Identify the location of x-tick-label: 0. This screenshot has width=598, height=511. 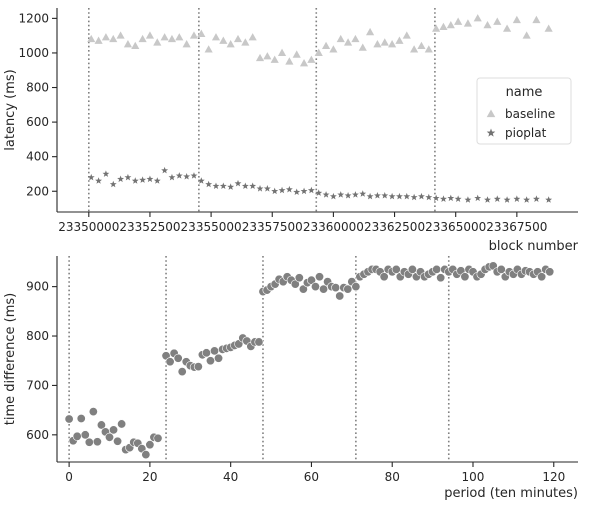
(69, 477).